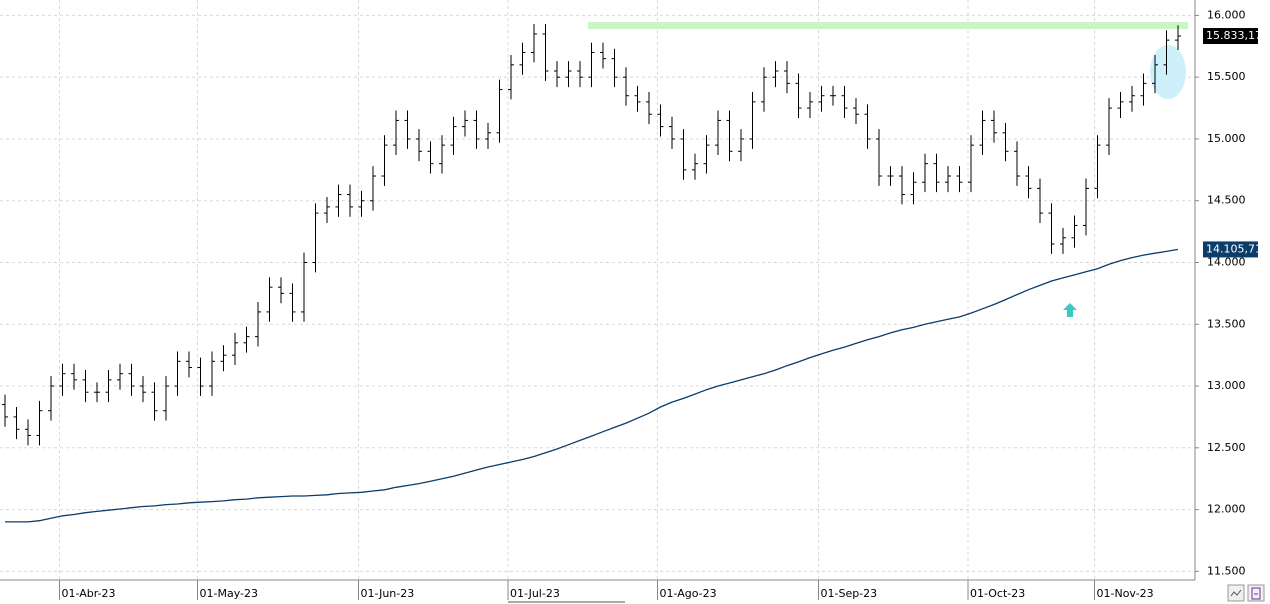 The image size is (1270, 604). I want to click on x-tick-label: 01-May-23, so click(229, 593).